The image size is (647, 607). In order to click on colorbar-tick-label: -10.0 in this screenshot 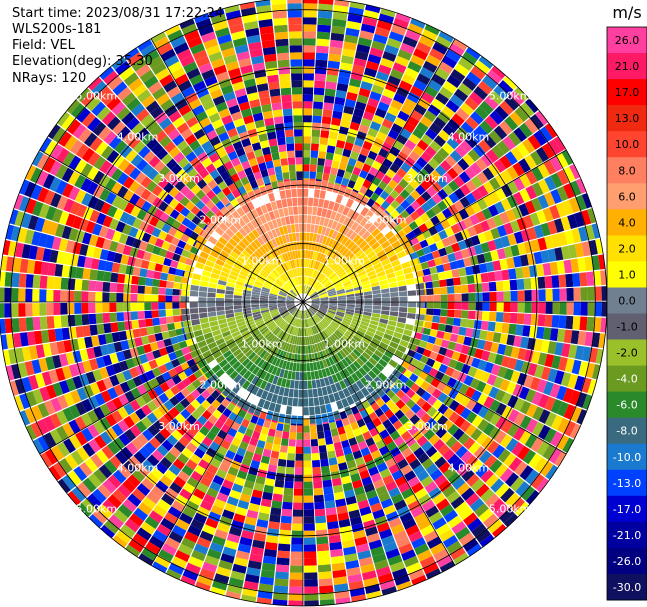, I will do `click(627, 457)`.